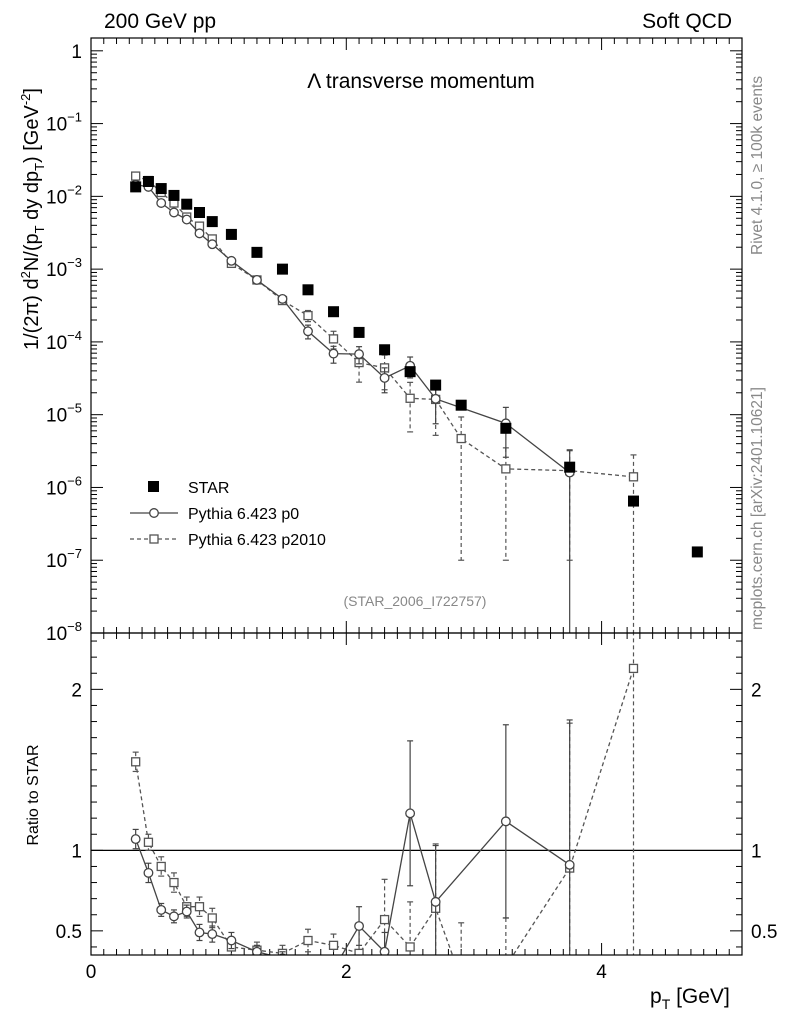 This screenshot has width=786, height=1024. What do you see at coordinates (64, 414) in the screenshot?
I see `main-y-tick-label: 10⁻⁵` at bounding box center [64, 414].